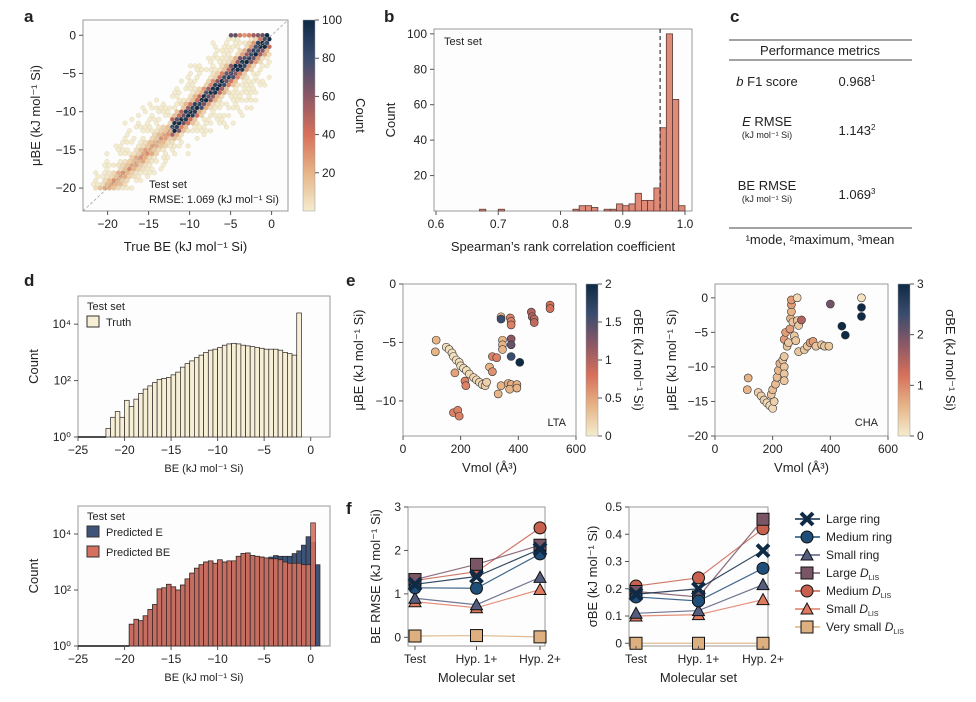 The width and height of the screenshot is (976, 702). Describe the element at coordinates (853, 519) in the screenshot. I see `legend-label: Large ring` at that location.